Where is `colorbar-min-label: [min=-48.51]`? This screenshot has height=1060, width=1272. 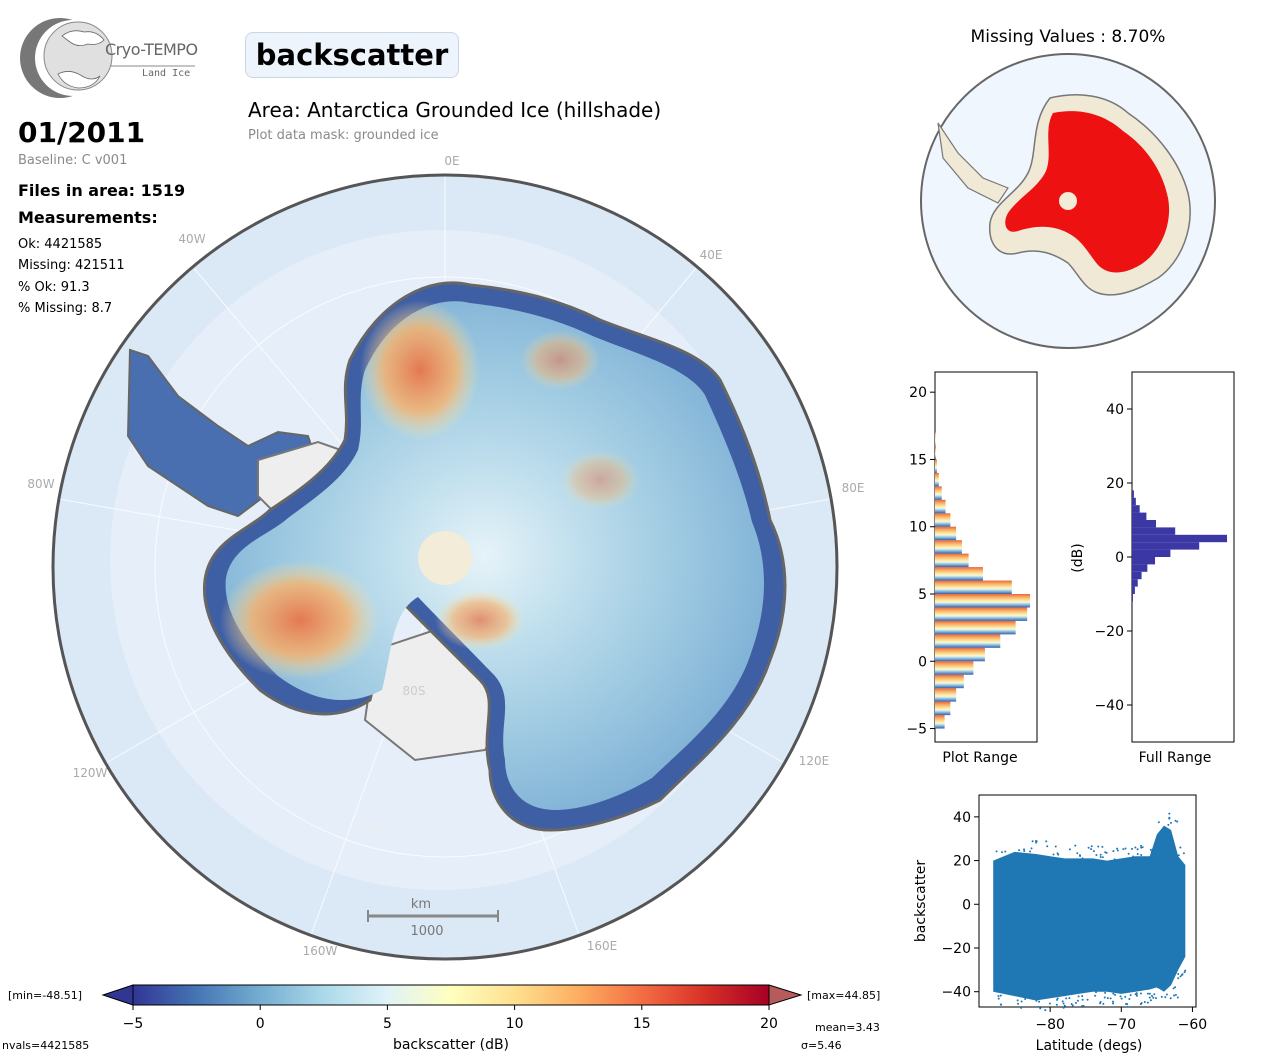
colorbar-min-label: [min=-48.51] is located at coordinates (45, 995).